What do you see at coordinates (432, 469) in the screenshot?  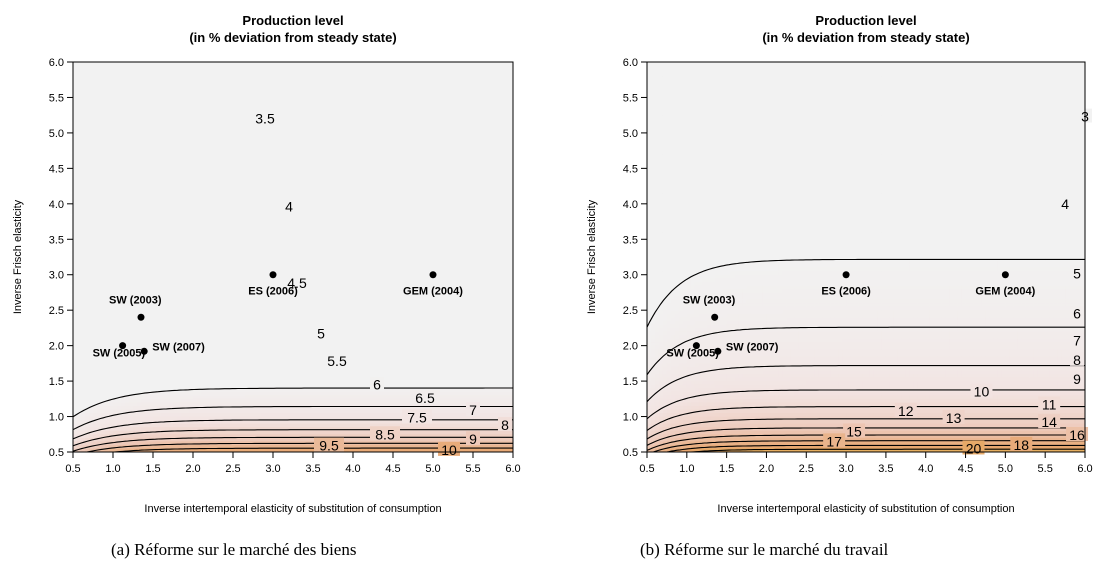 I see `x-tick-label: 5.0` at bounding box center [432, 469].